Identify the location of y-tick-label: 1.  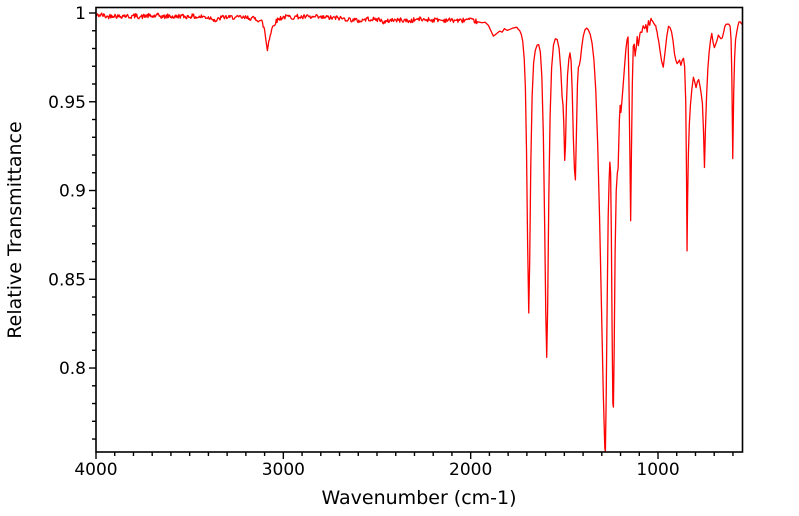
(80, 14).